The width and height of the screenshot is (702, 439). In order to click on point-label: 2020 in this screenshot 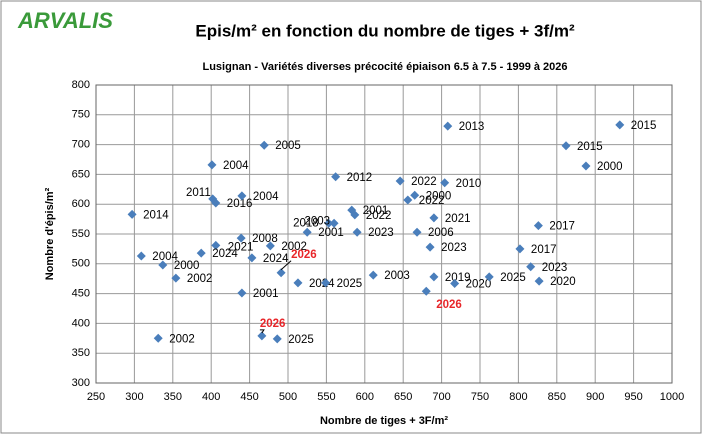, I will do `click(479, 284)`.